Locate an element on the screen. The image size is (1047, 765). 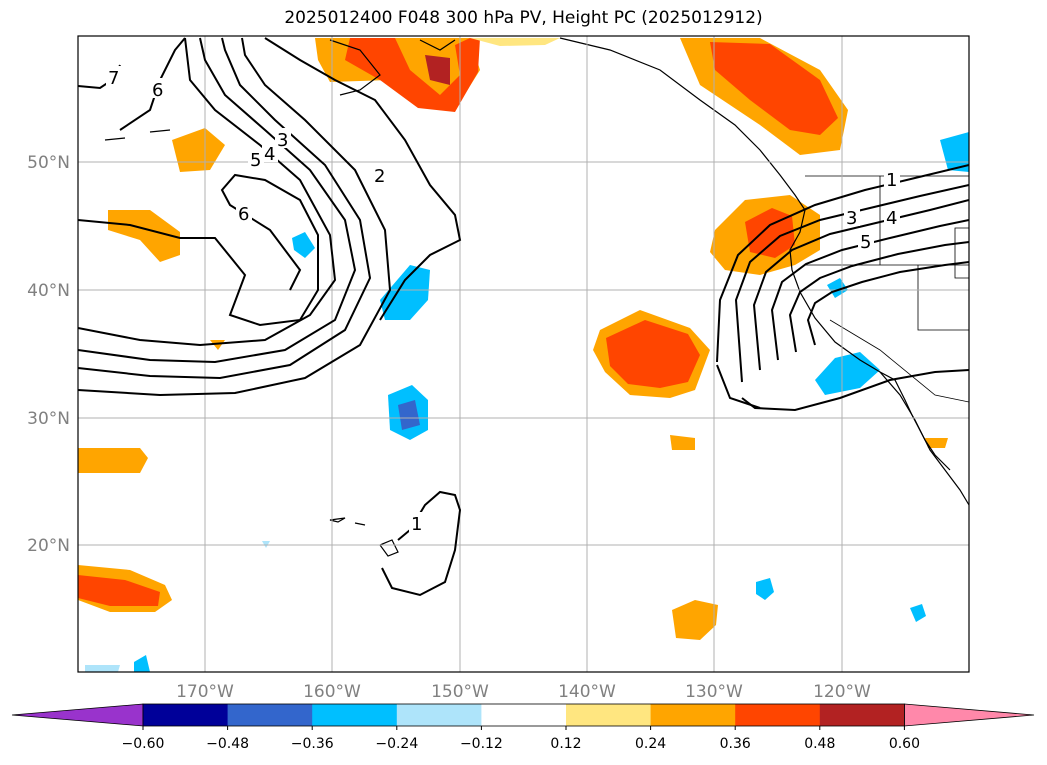
lon-label: 170°W is located at coordinates (205, 692).